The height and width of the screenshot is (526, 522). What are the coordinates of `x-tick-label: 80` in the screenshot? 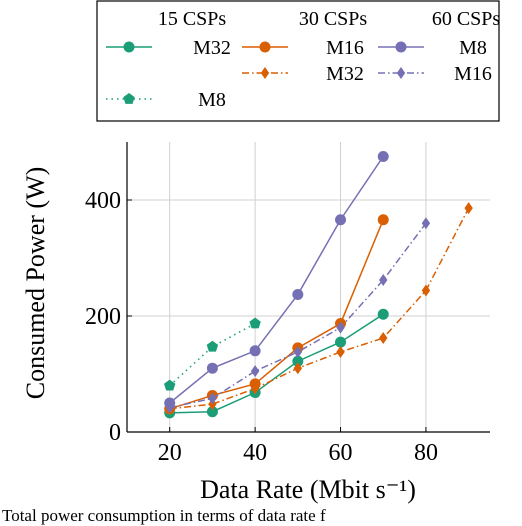 It's located at (426, 453).